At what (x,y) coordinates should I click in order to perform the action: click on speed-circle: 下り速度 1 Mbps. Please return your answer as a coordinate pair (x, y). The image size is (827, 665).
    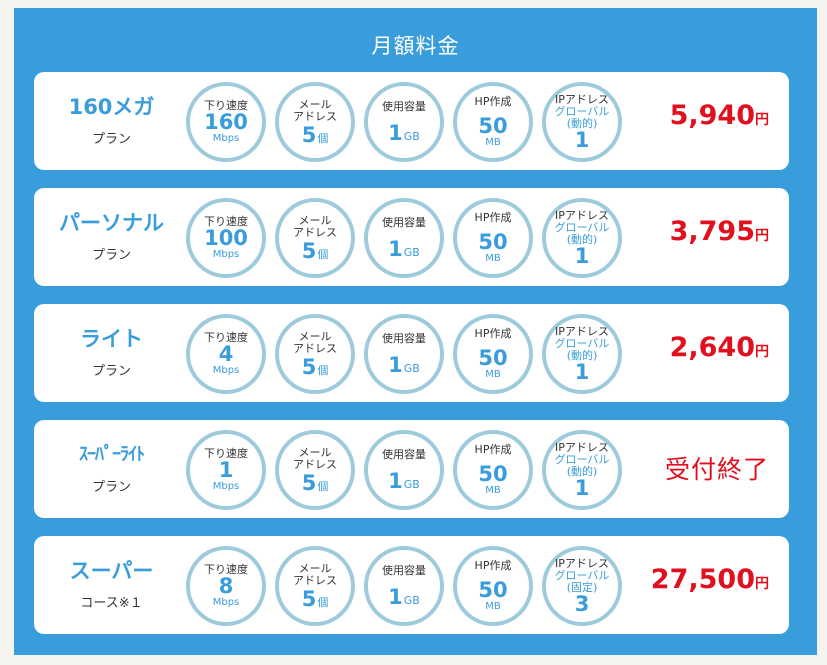
    Looking at the image, I should click on (226, 470).